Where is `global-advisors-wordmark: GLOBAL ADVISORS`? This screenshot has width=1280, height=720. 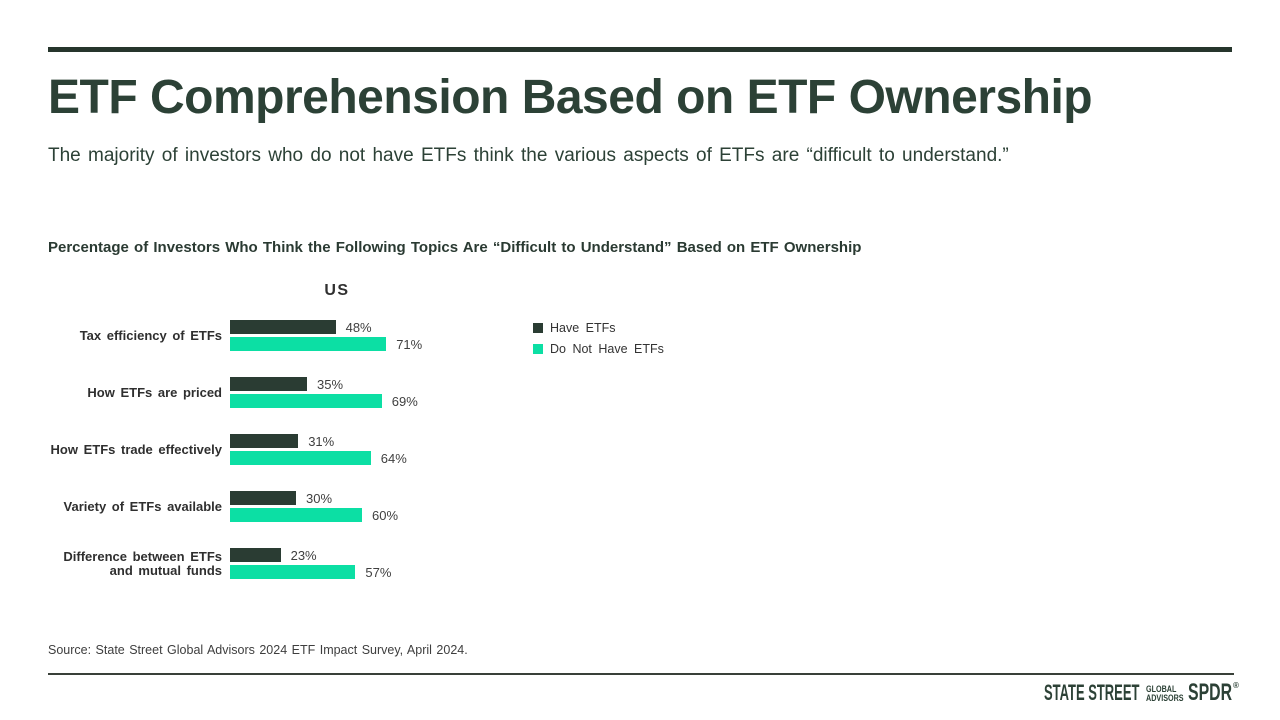 global-advisors-wordmark: GLOBAL ADVISORS is located at coordinates (1165, 693).